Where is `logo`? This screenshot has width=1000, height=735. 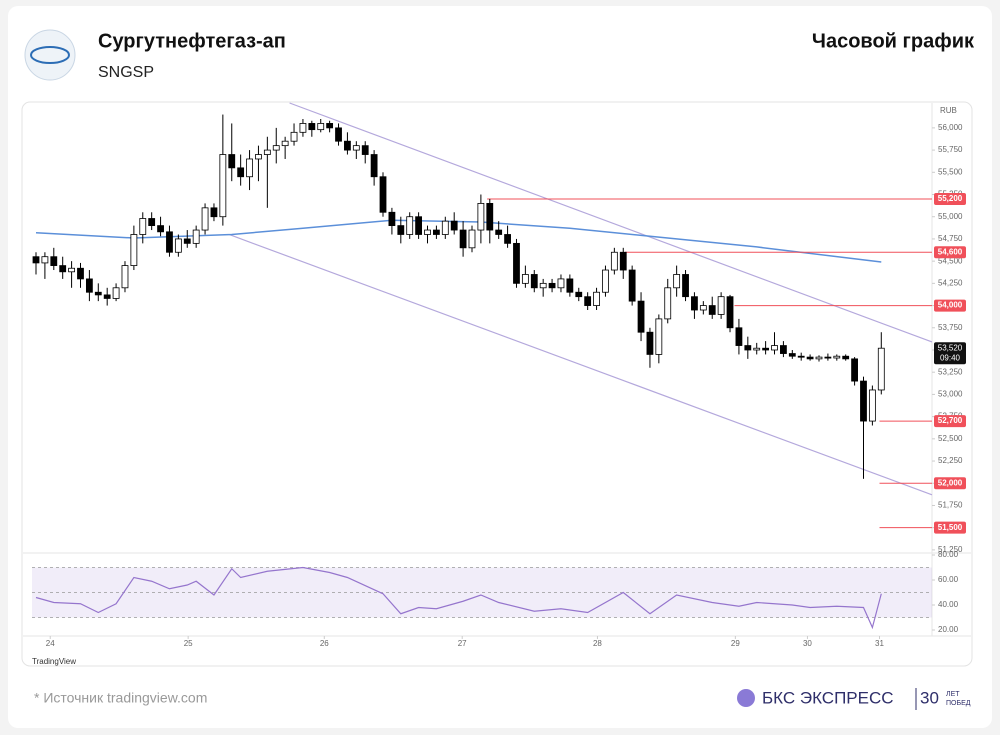 logo is located at coordinates (50, 55).